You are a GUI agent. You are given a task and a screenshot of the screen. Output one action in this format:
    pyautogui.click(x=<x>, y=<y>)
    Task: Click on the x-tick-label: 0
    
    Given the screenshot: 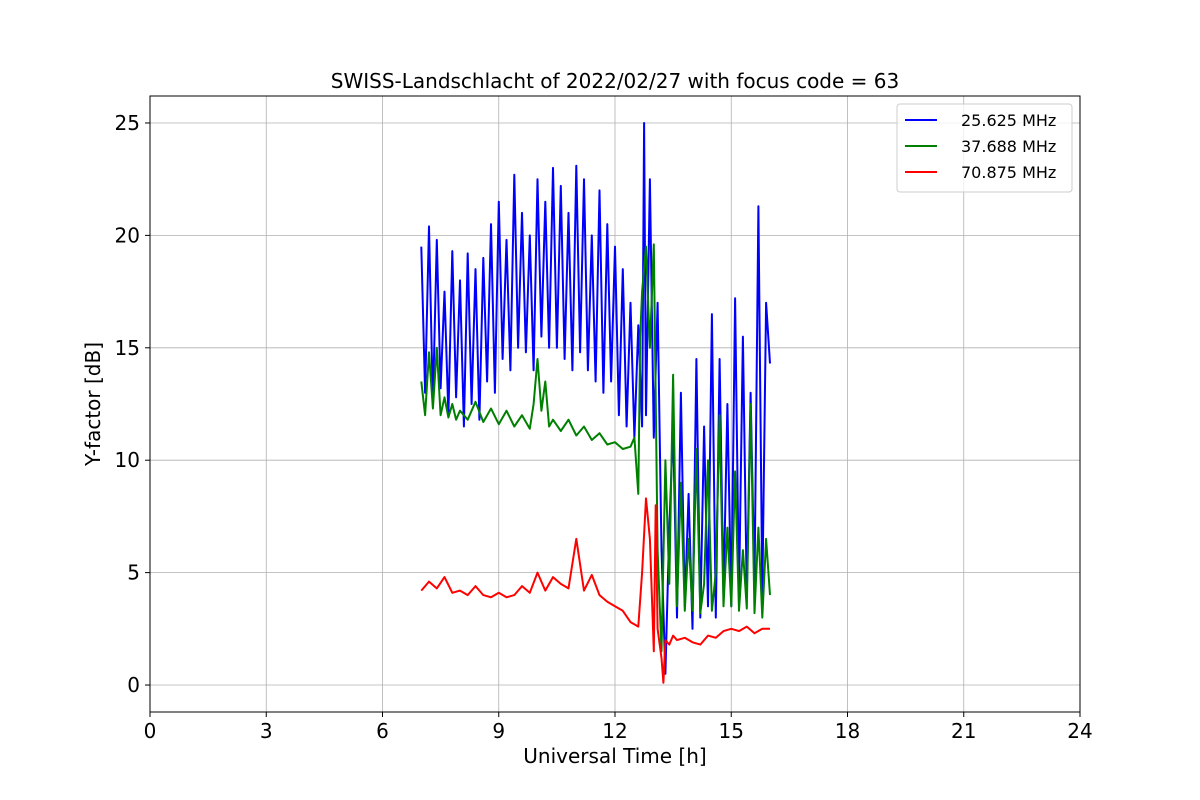 What is the action you would take?
    pyautogui.click(x=150, y=731)
    